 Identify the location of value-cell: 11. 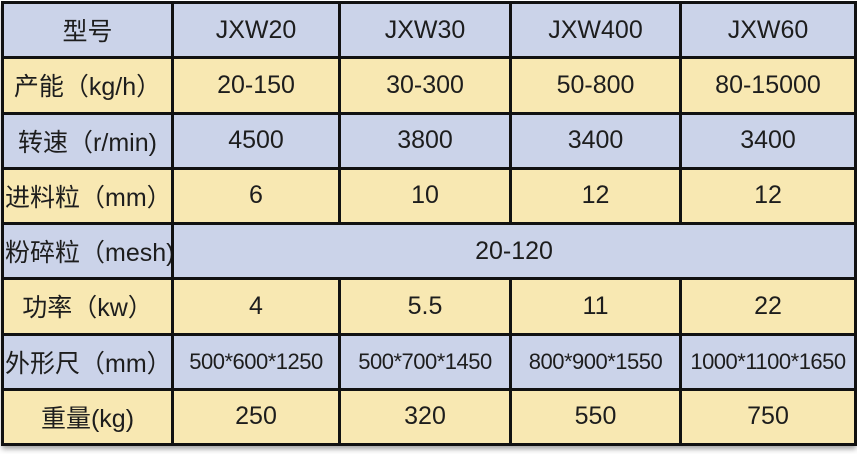
(595, 306).